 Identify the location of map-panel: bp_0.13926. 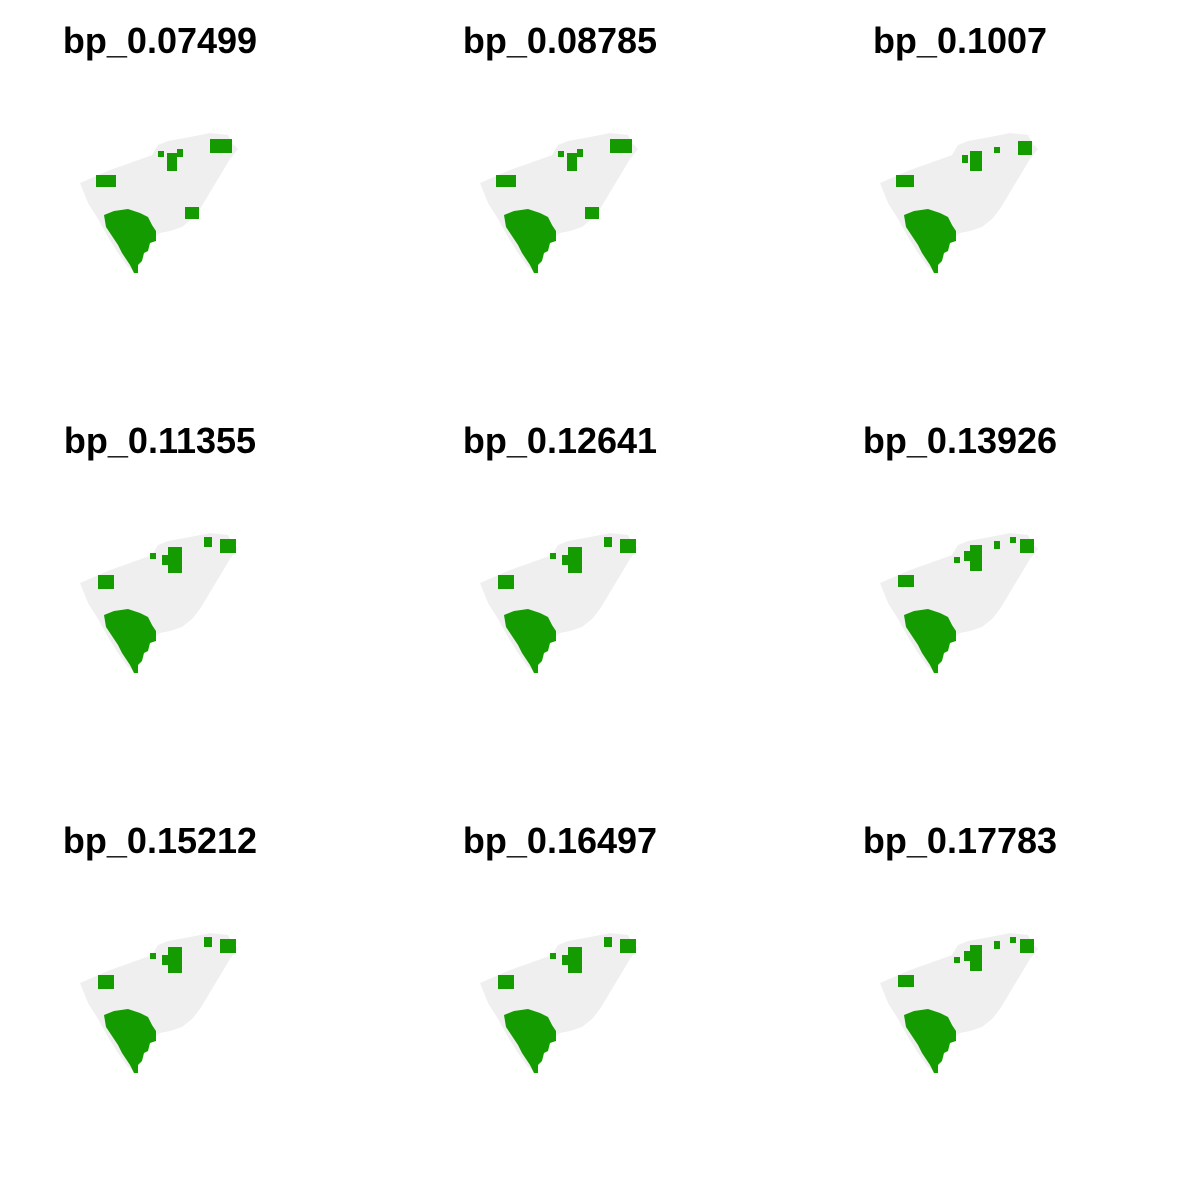
(1000, 600).